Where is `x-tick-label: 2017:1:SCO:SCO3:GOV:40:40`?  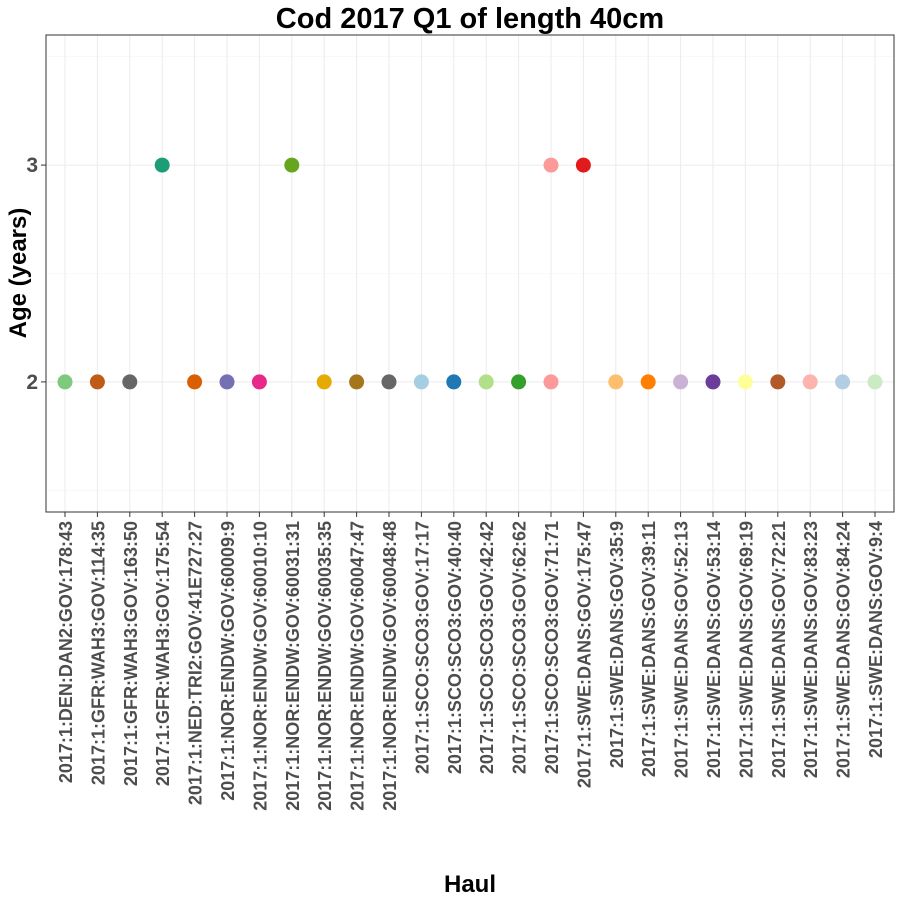 x-tick-label: 2017:1:SCO:SCO3:GOV:40:40 is located at coordinates (455, 647).